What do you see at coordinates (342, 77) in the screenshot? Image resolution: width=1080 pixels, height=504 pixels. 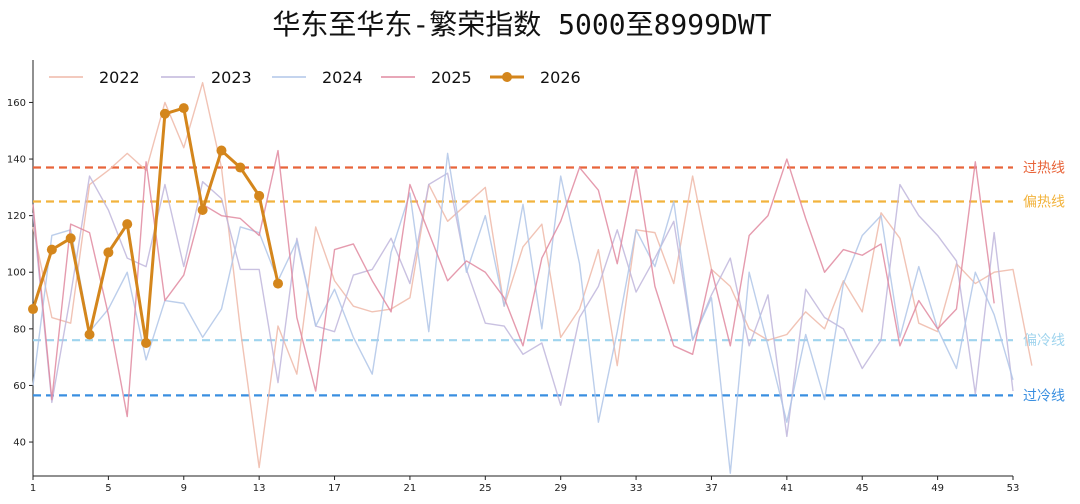 I see `legend-label: 2024` at bounding box center [342, 77].